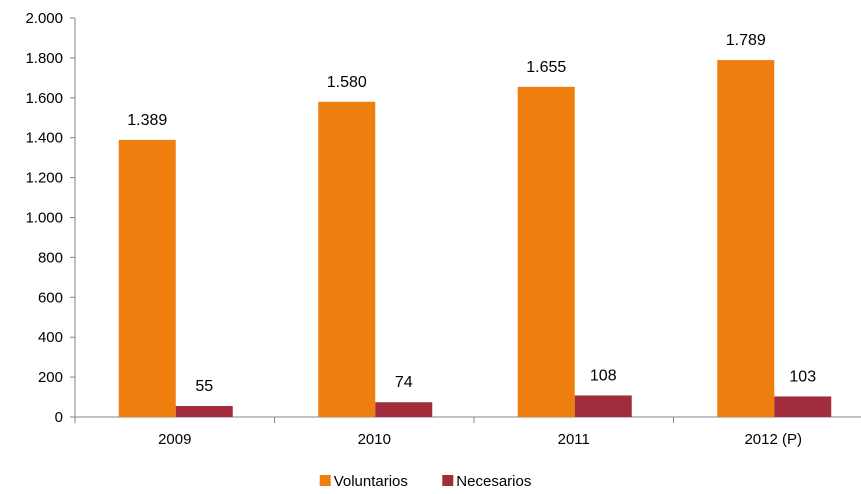 This screenshot has width=861, height=494. Describe the element at coordinates (50, 257) in the screenshot. I see `y-tick-label: 800` at that location.